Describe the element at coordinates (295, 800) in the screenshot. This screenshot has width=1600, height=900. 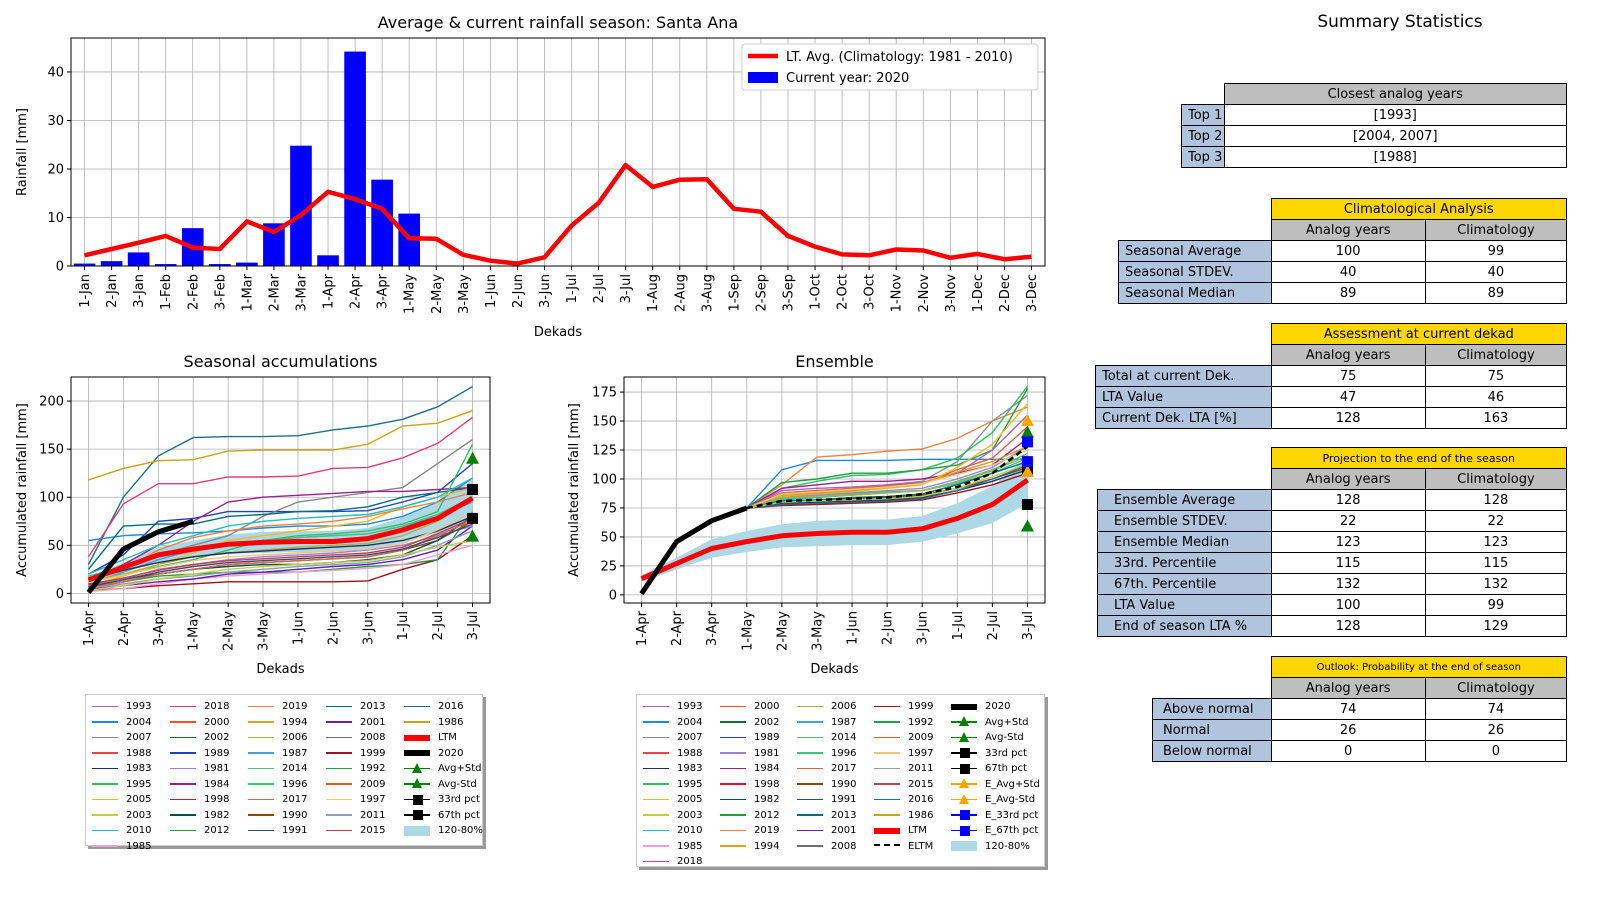
I see `legend-label: 2017` at that location.